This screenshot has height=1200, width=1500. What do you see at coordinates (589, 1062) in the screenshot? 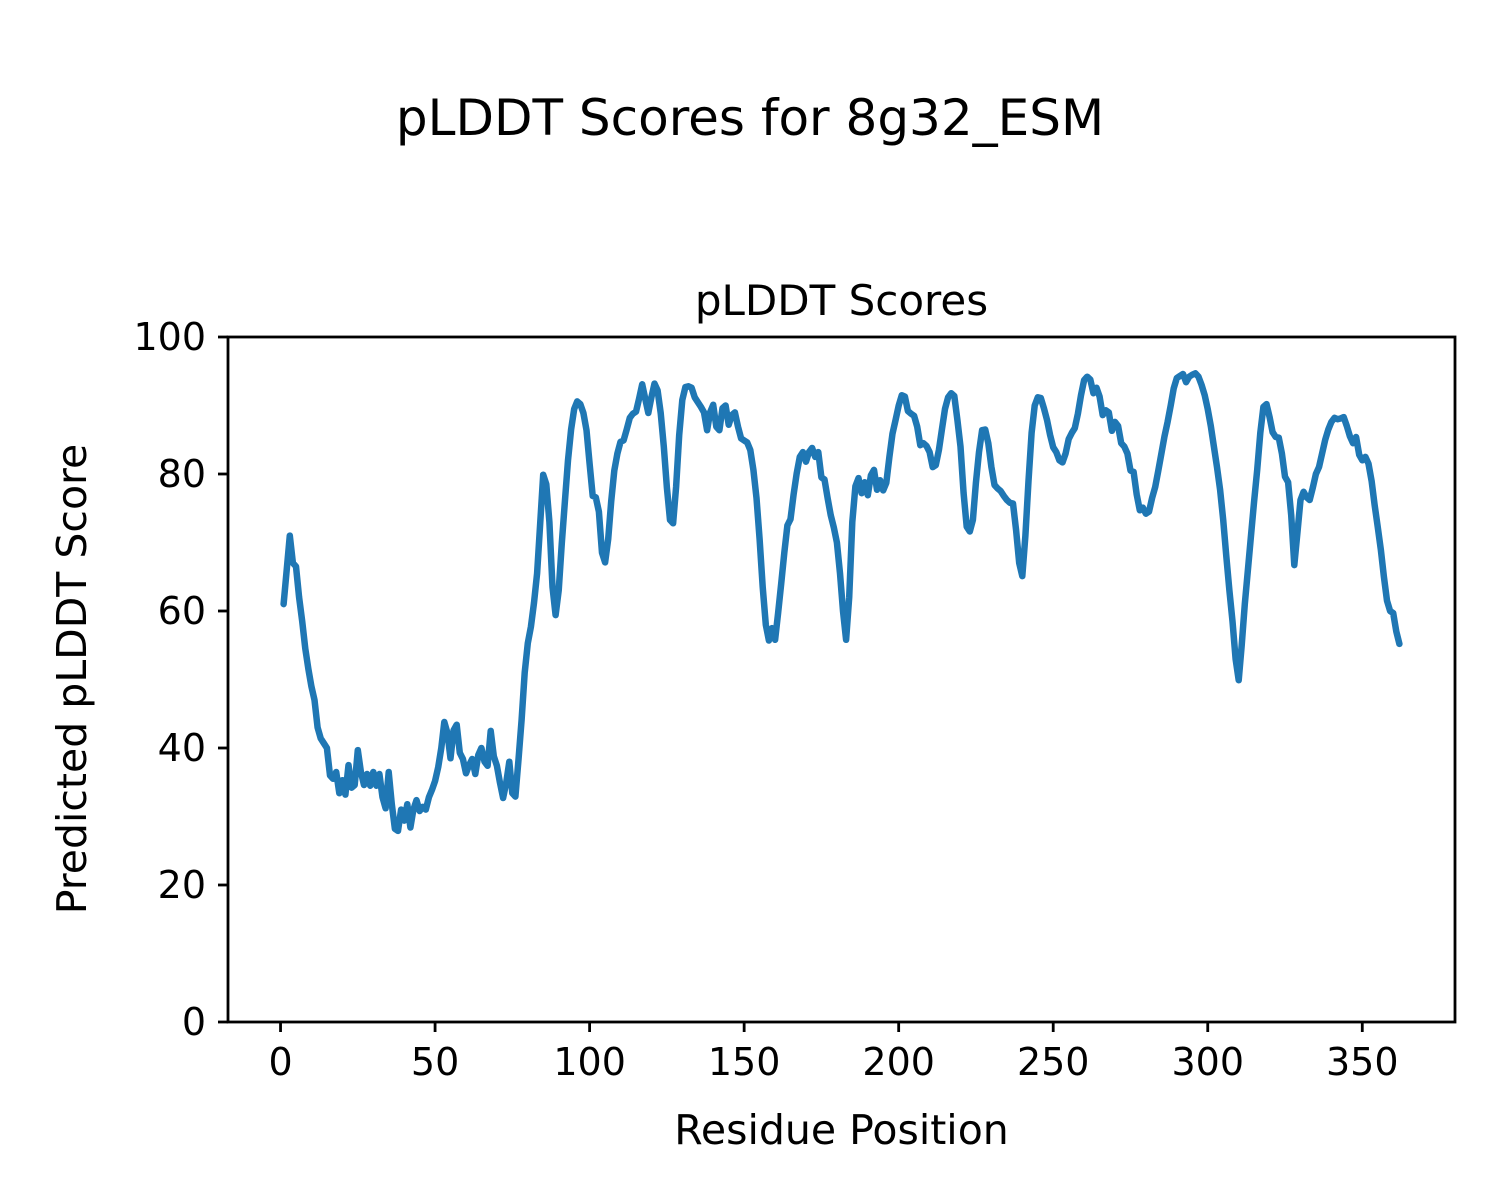
I see `x-tick-label: 100` at bounding box center [589, 1062].